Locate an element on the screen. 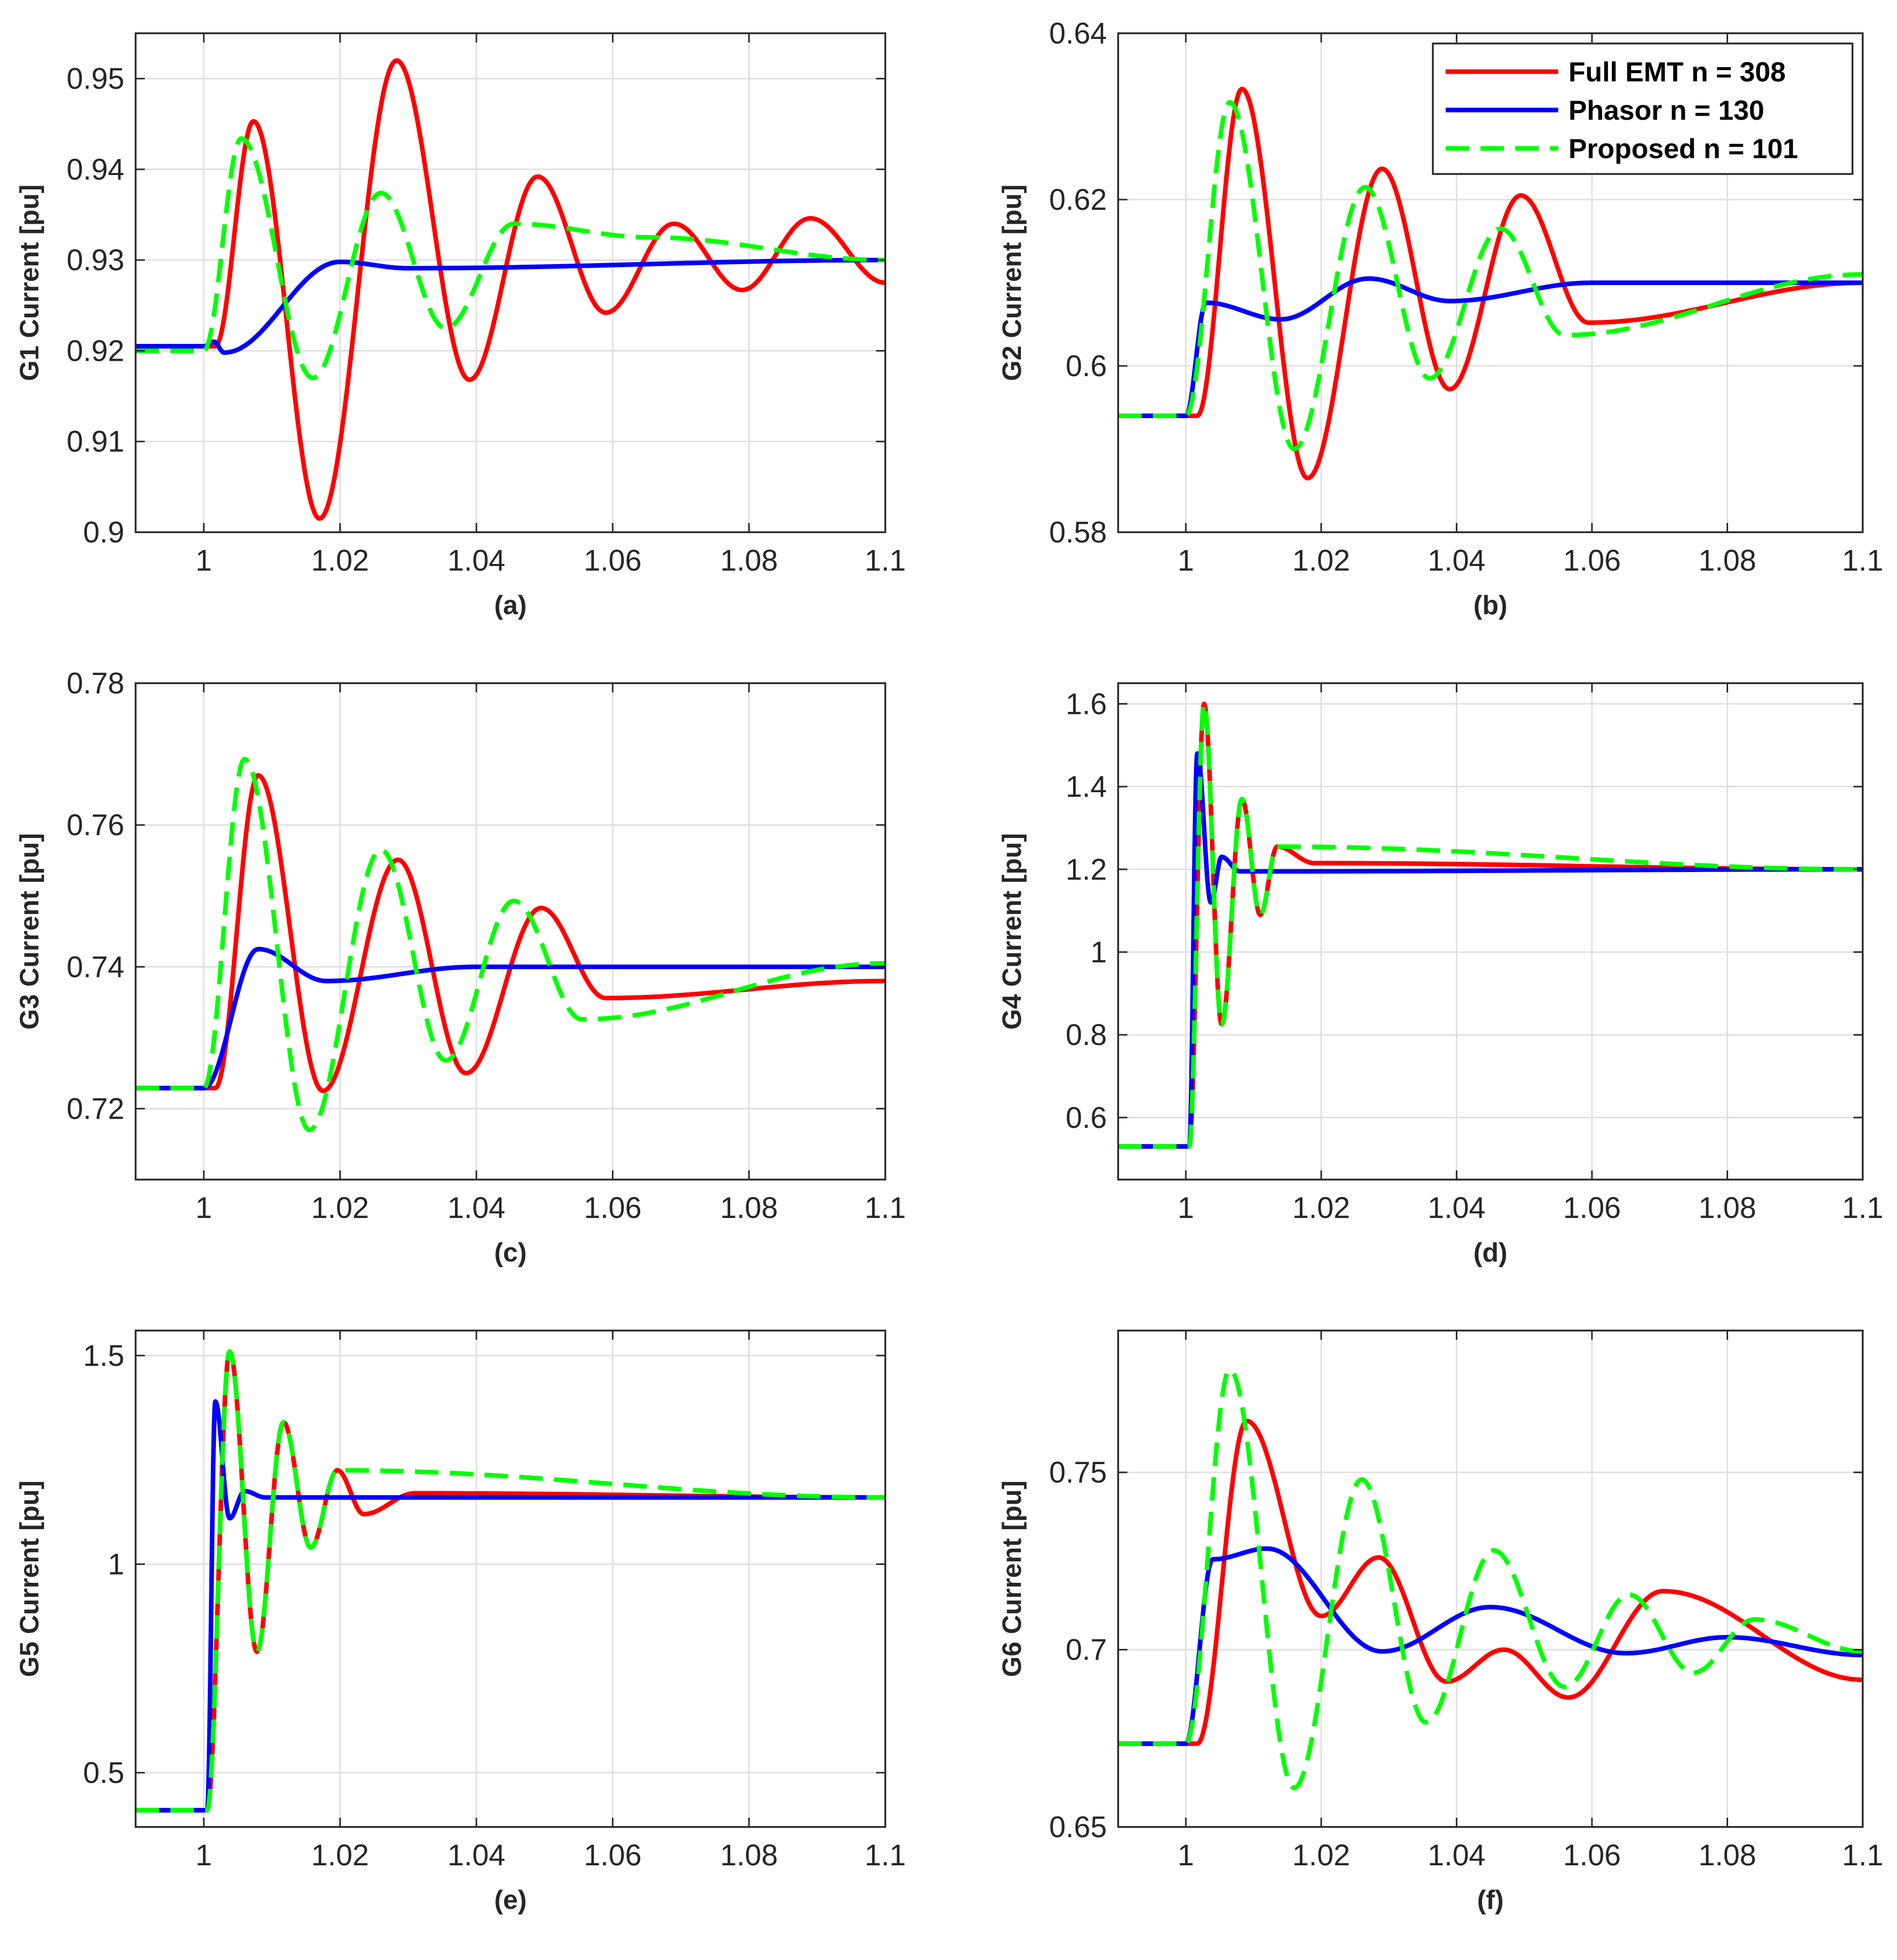  y-tick-label: 0.78 is located at coordinates (95, 684).